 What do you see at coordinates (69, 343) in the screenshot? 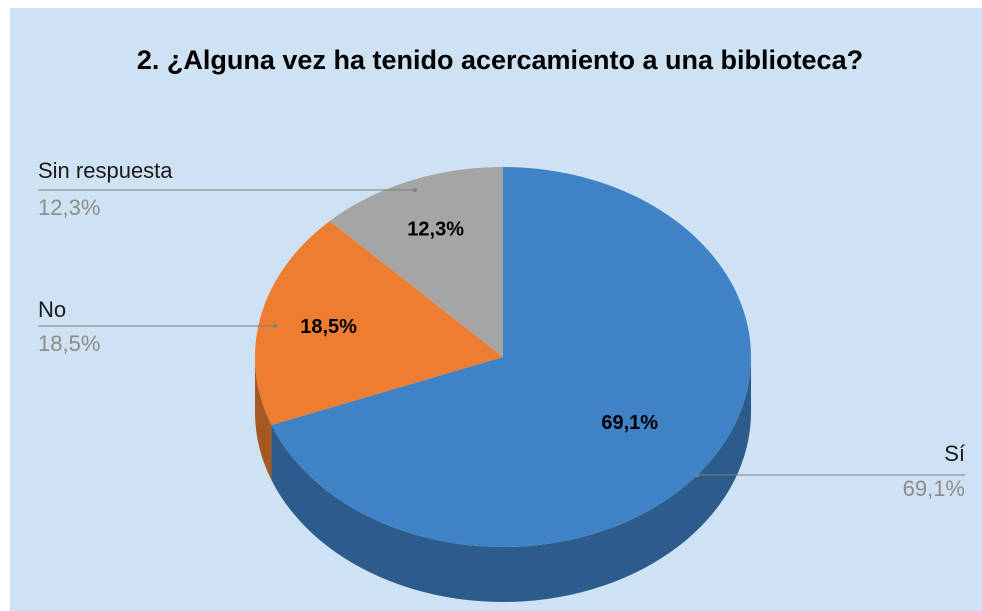
I see `legend-value: 18,5%` at bounding box center [69, 343].